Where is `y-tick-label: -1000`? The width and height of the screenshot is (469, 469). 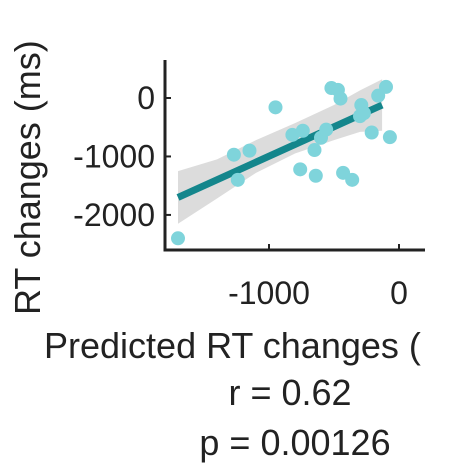 y-tick-label: -1000 is located at coordinates (114, 156).